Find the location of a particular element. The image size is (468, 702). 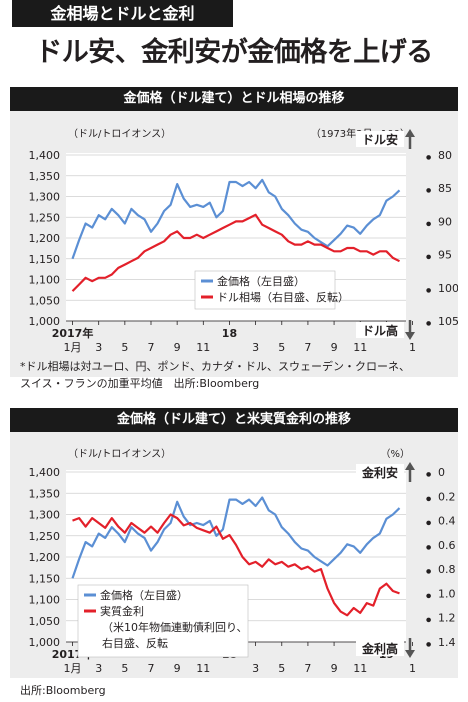

y-right-tick-label: 0 is located at coordinates (441, 472).